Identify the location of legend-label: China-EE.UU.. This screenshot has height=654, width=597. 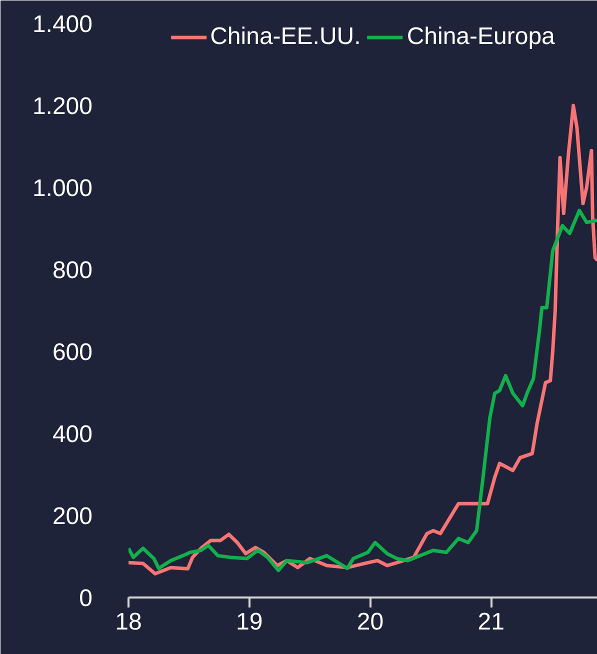
(285, 37).